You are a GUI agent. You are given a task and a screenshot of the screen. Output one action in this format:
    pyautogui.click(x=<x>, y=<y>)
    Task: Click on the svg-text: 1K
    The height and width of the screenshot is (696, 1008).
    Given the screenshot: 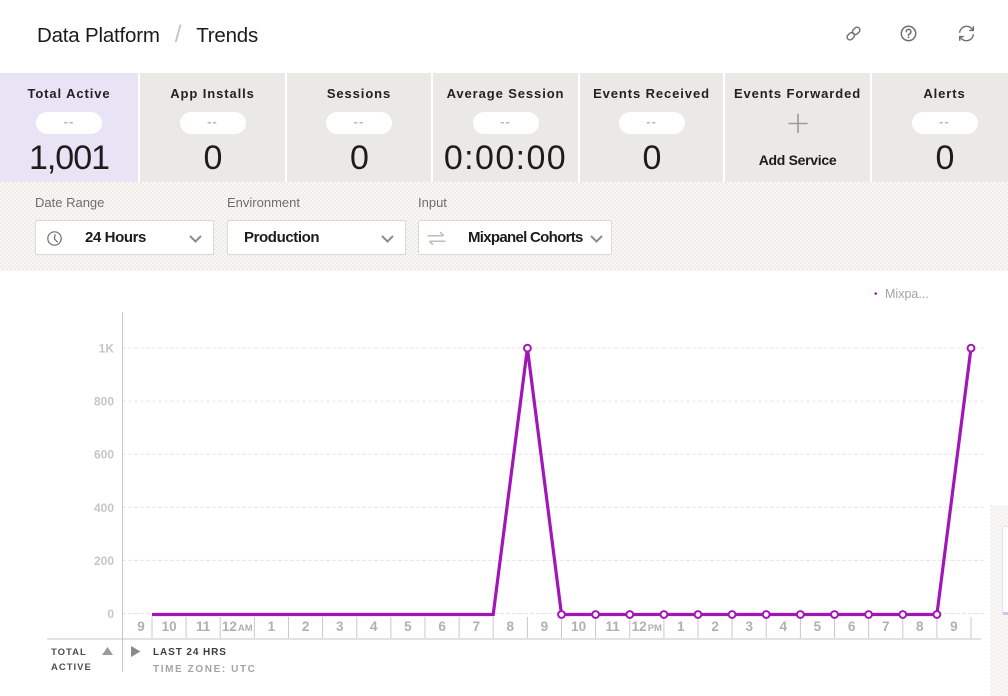 What is the action you would take?
    pyautogui.click(x=107, y=349)
    